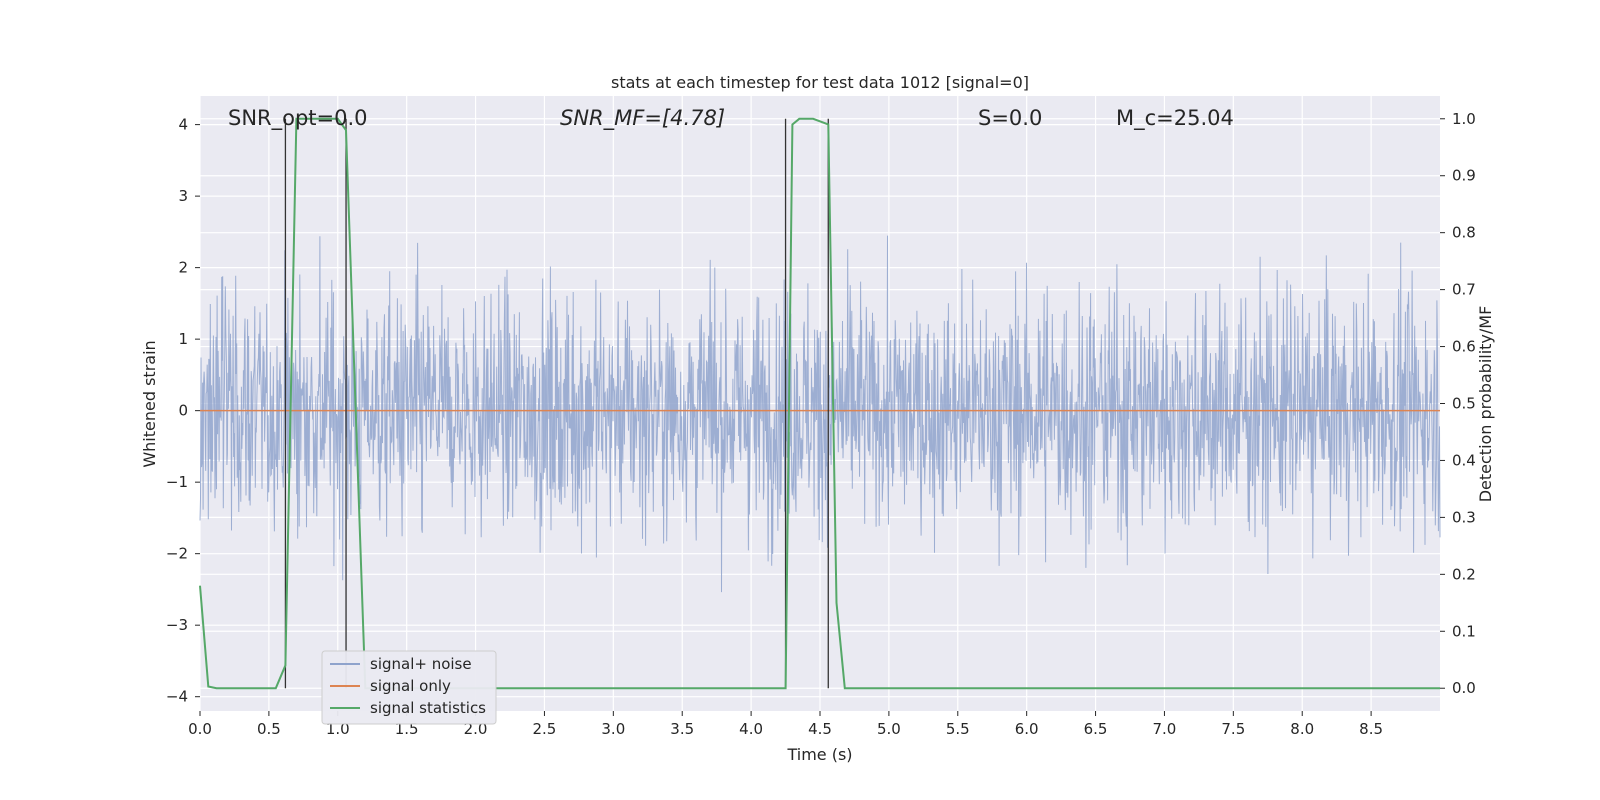  I want to click on y-axis-right: 1.0 0.9 0.8 0.7 0.6 0.5 0.4 0.3 0.2 0.1 0.0, so click(1458, 403).